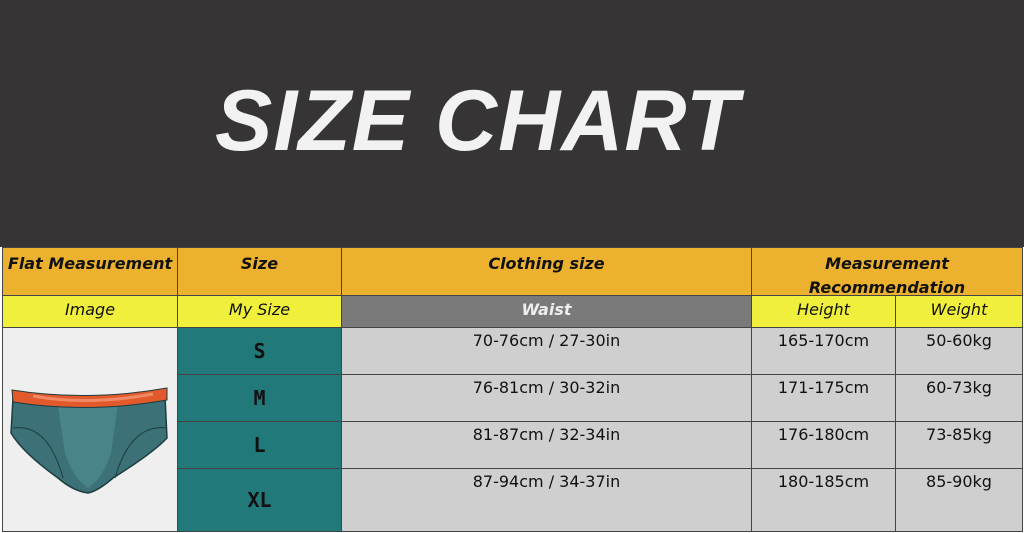 Image resolution: width=1024 pixels, height=533 pixels. I want to click on waist-cell: 70-76cm / 27-30in, so click(546, 351).